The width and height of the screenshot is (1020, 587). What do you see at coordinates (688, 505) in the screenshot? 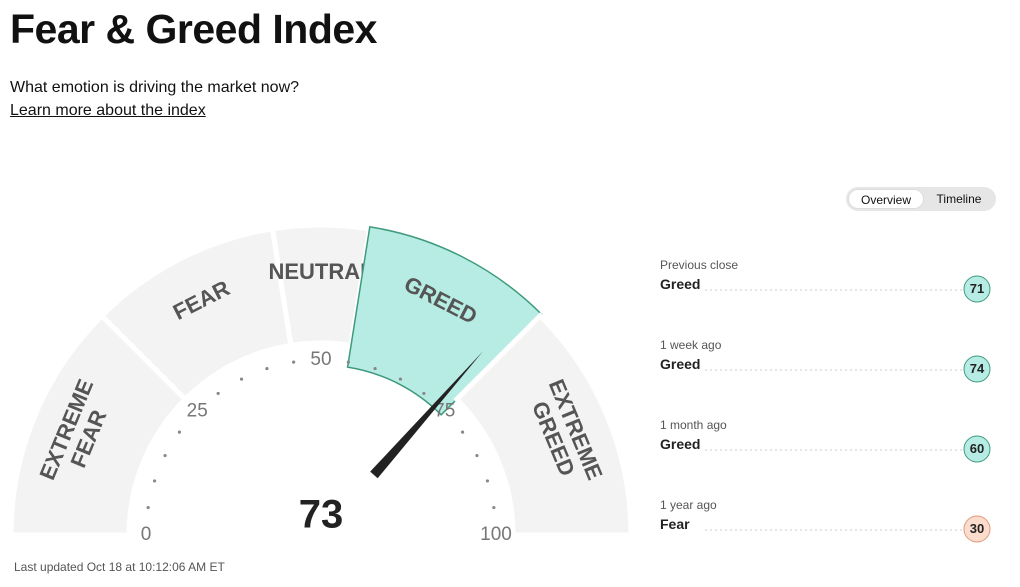
I see `history-label: 1 year ago` at bounding box center [688, 505].